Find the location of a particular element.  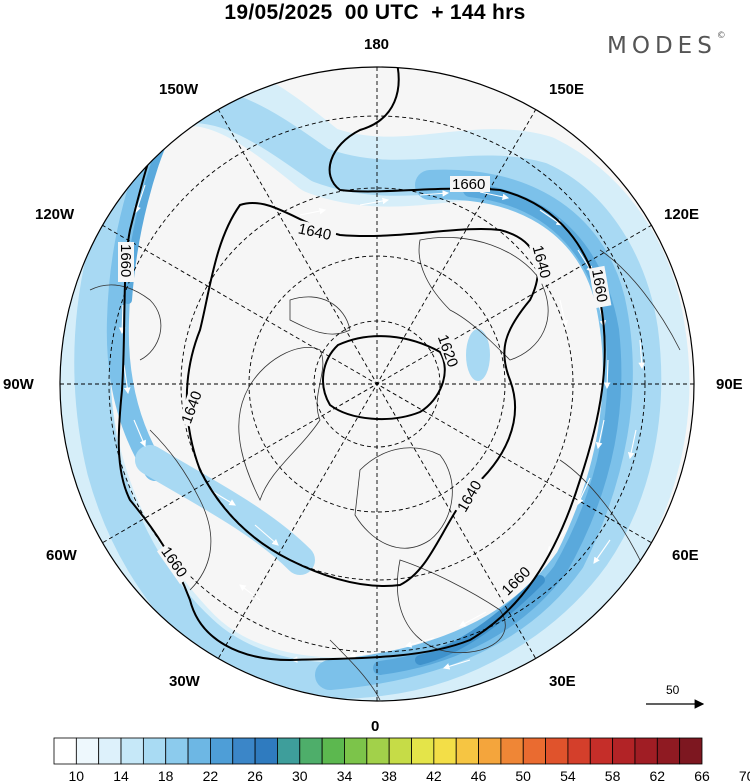

colorbar-tick-label: 10 is located at coordinates (76, 776).